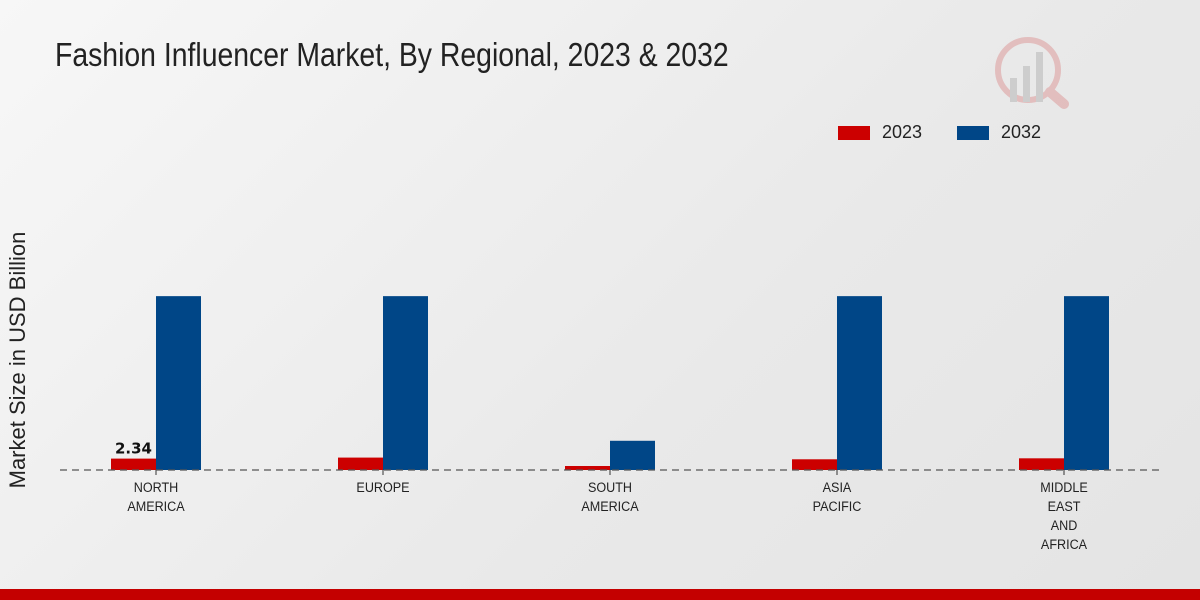 The height and width of the screenshot is (600, 1200). Describe the element at coordinates (880, 132) in the screenshot. I see `legend-item-2023: 2023` at that location.